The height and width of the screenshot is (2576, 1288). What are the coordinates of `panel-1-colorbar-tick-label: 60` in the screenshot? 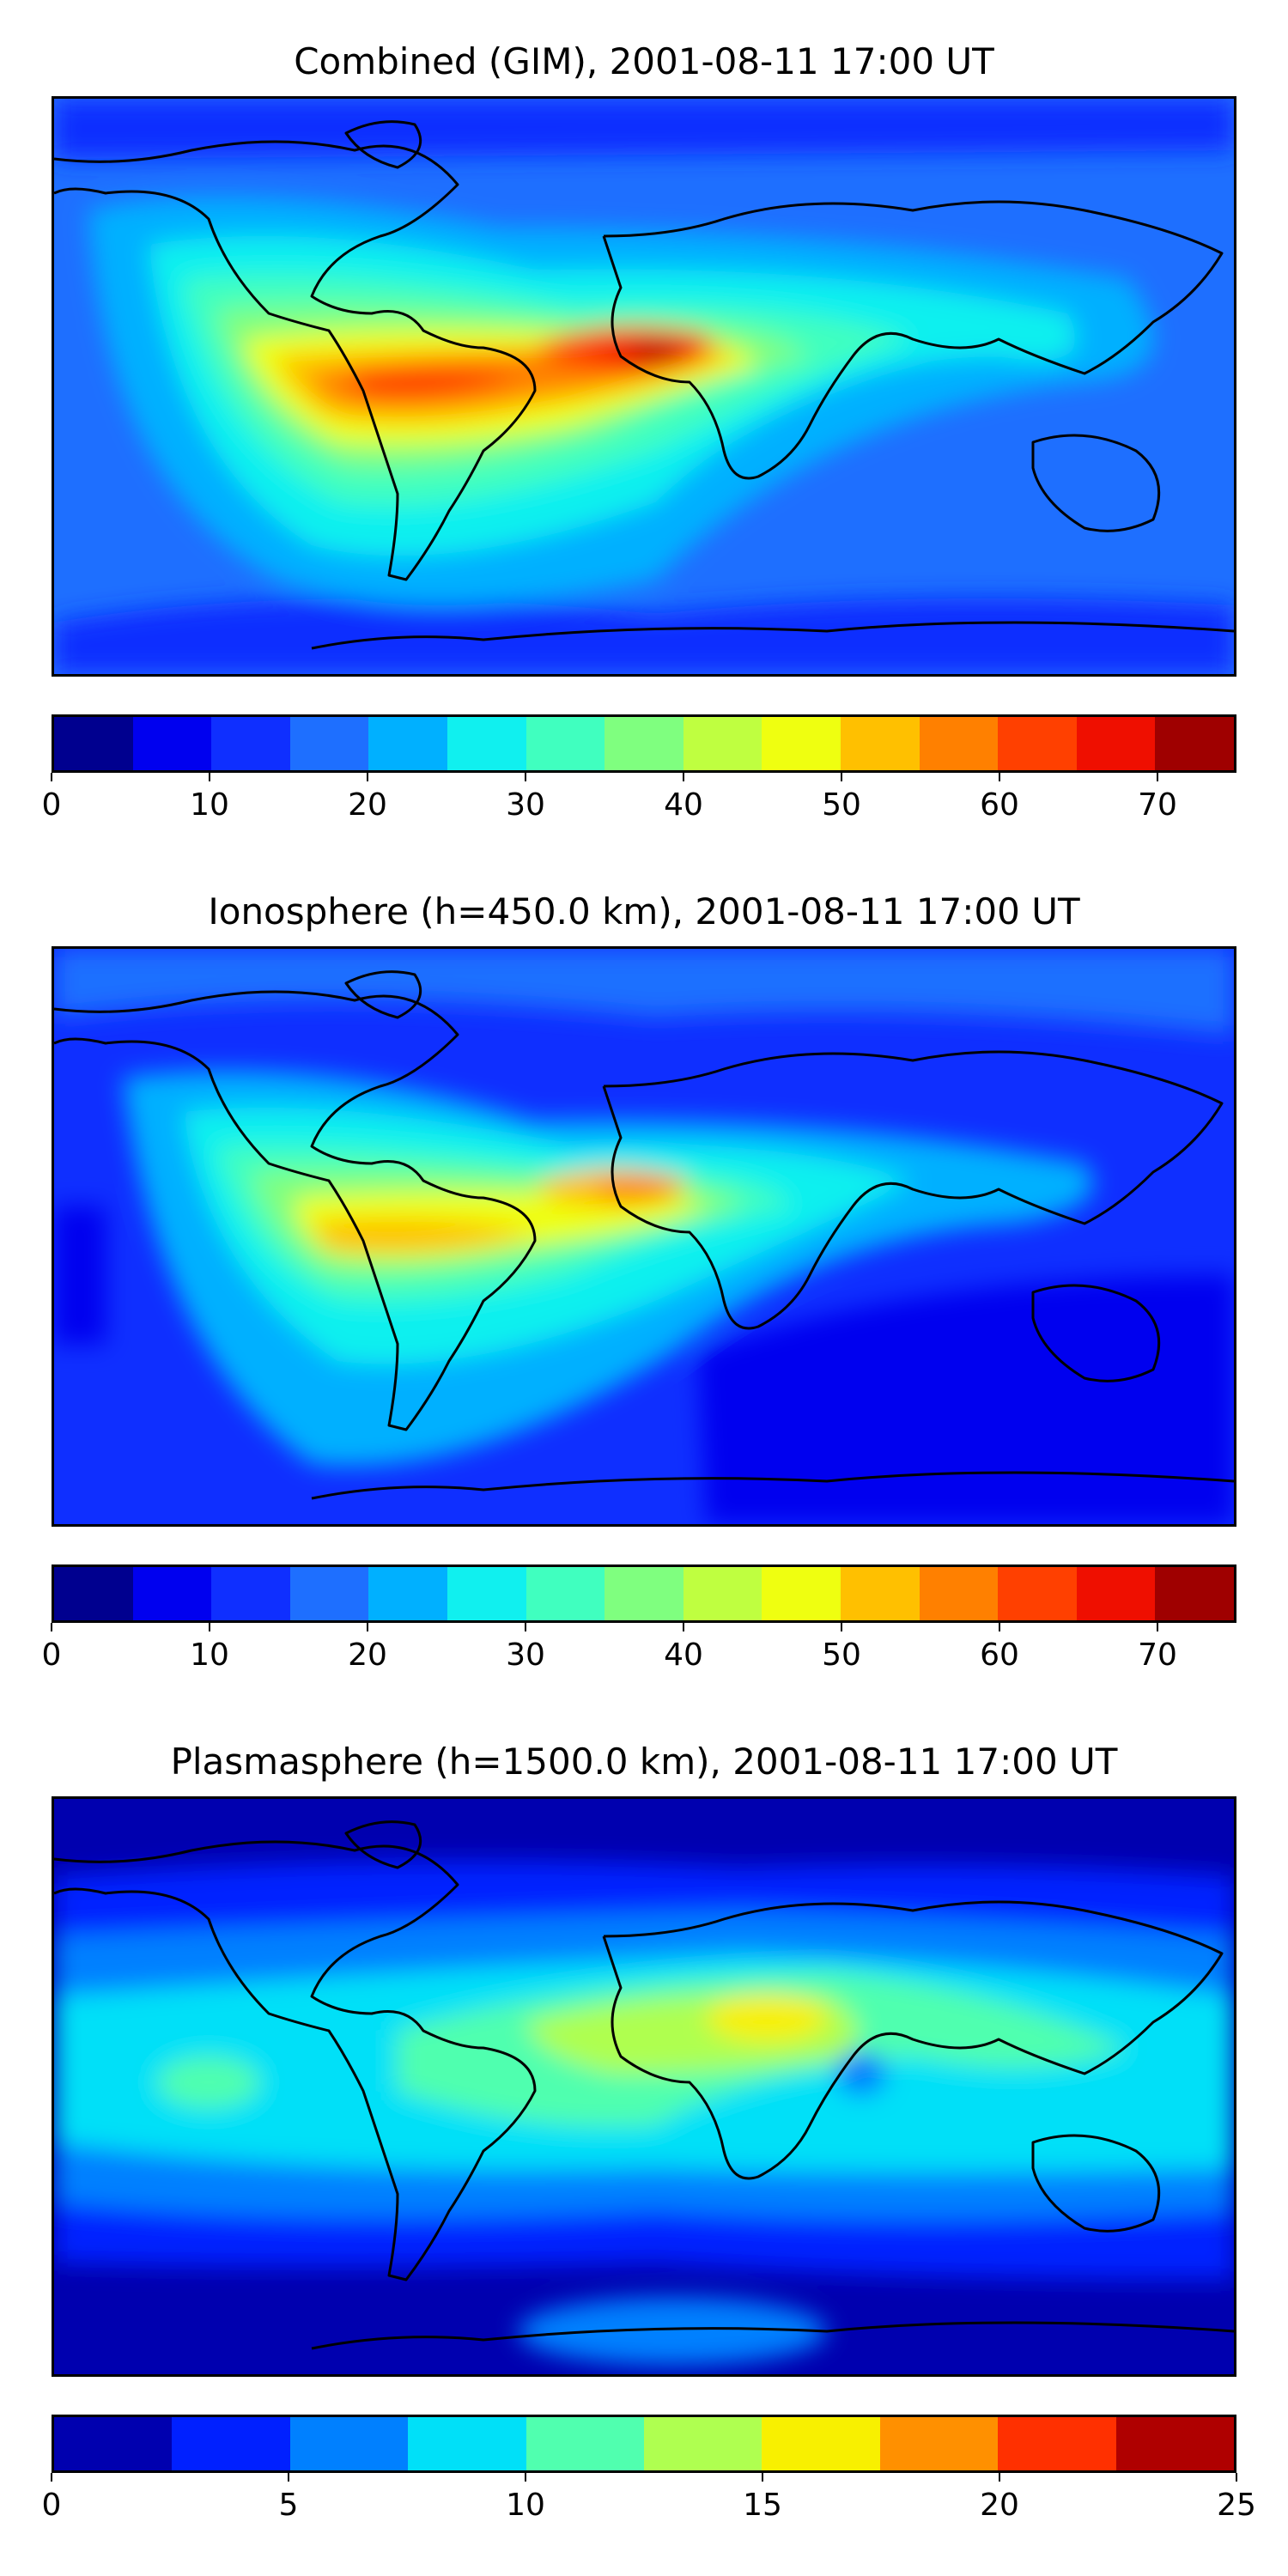 It's located at (999, 805).